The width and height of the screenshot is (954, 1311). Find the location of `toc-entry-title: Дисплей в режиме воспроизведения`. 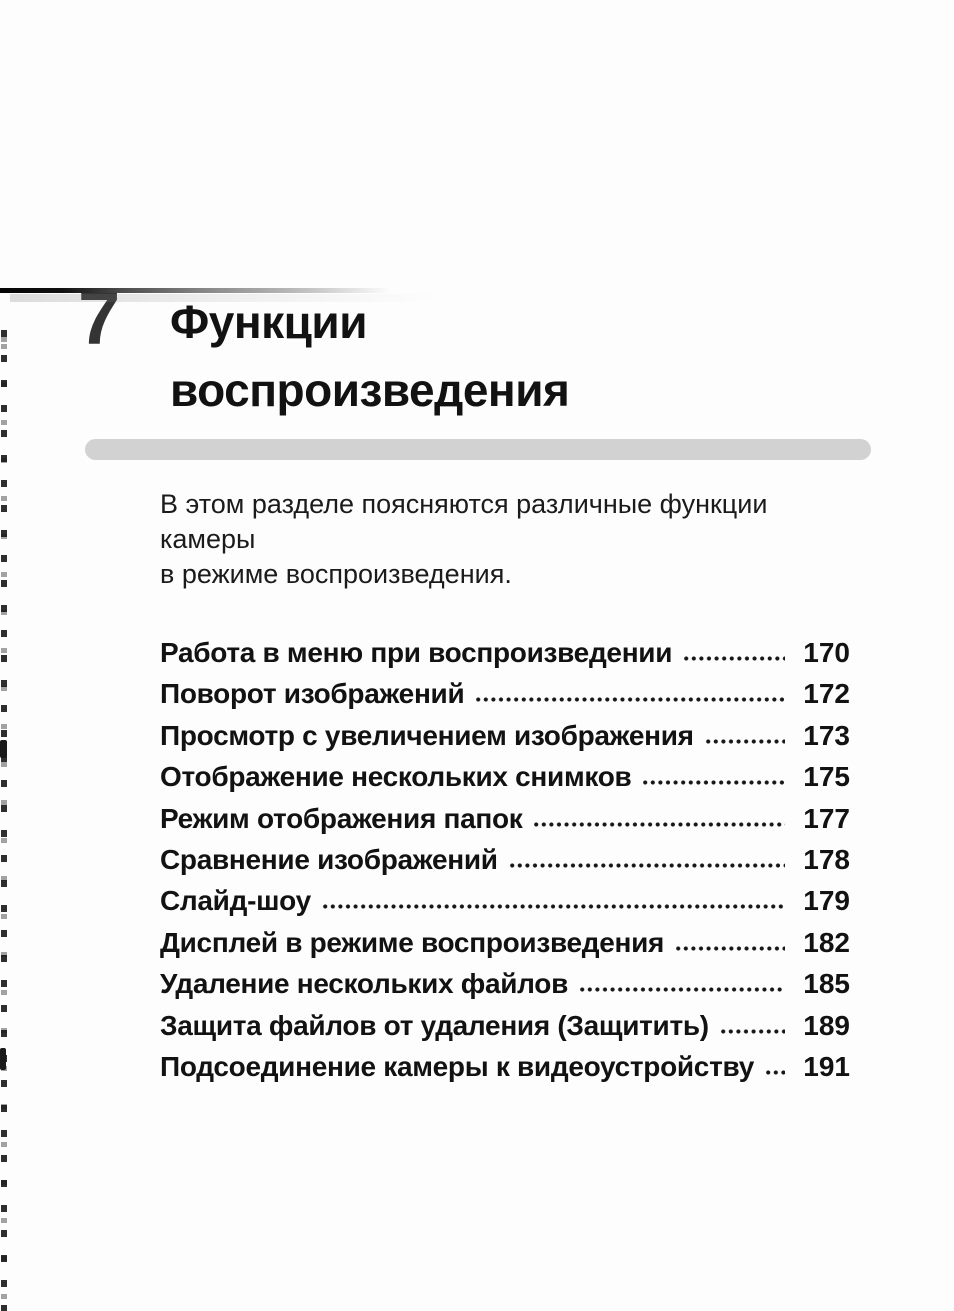

toc-entry-title: Дисплей в режиме воспроизведения is located at coordinates (412, 942).